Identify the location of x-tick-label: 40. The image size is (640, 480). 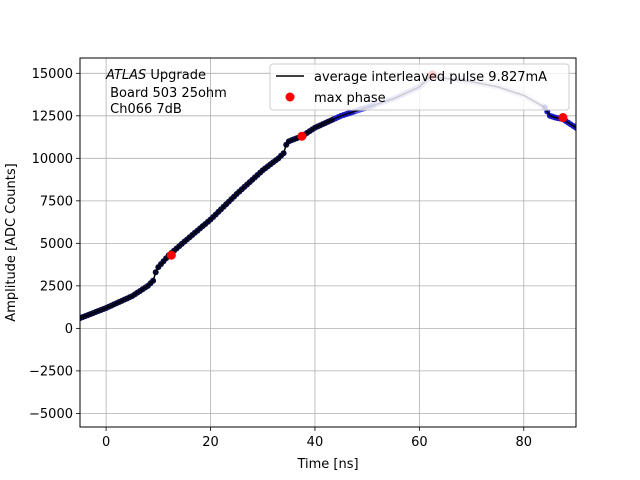
(315, 442).